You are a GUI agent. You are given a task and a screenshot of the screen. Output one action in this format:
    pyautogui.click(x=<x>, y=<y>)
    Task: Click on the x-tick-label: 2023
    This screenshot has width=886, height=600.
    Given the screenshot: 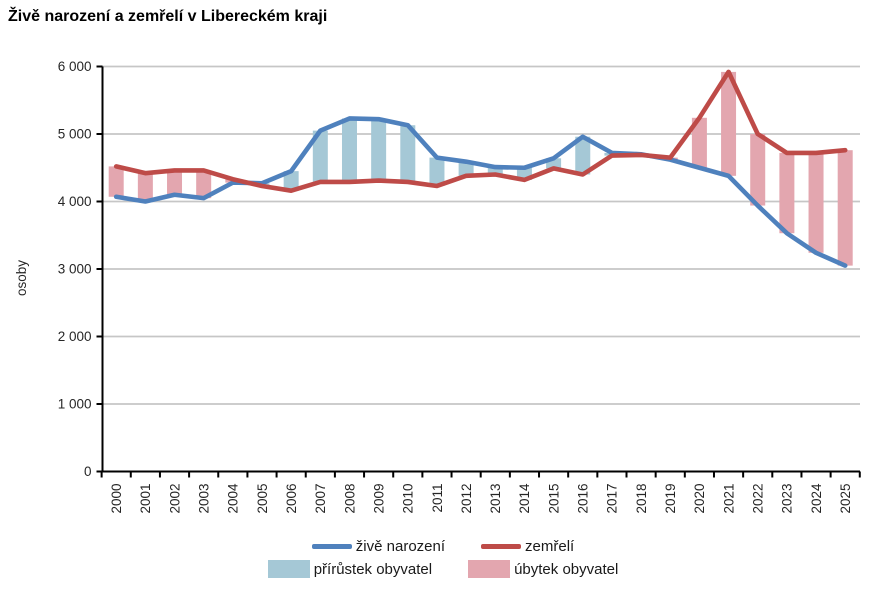 What is the action you would take?
    pyautogui.click(x=787, y=499)
    